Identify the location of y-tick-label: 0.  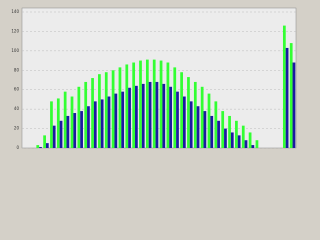
(17, 147).